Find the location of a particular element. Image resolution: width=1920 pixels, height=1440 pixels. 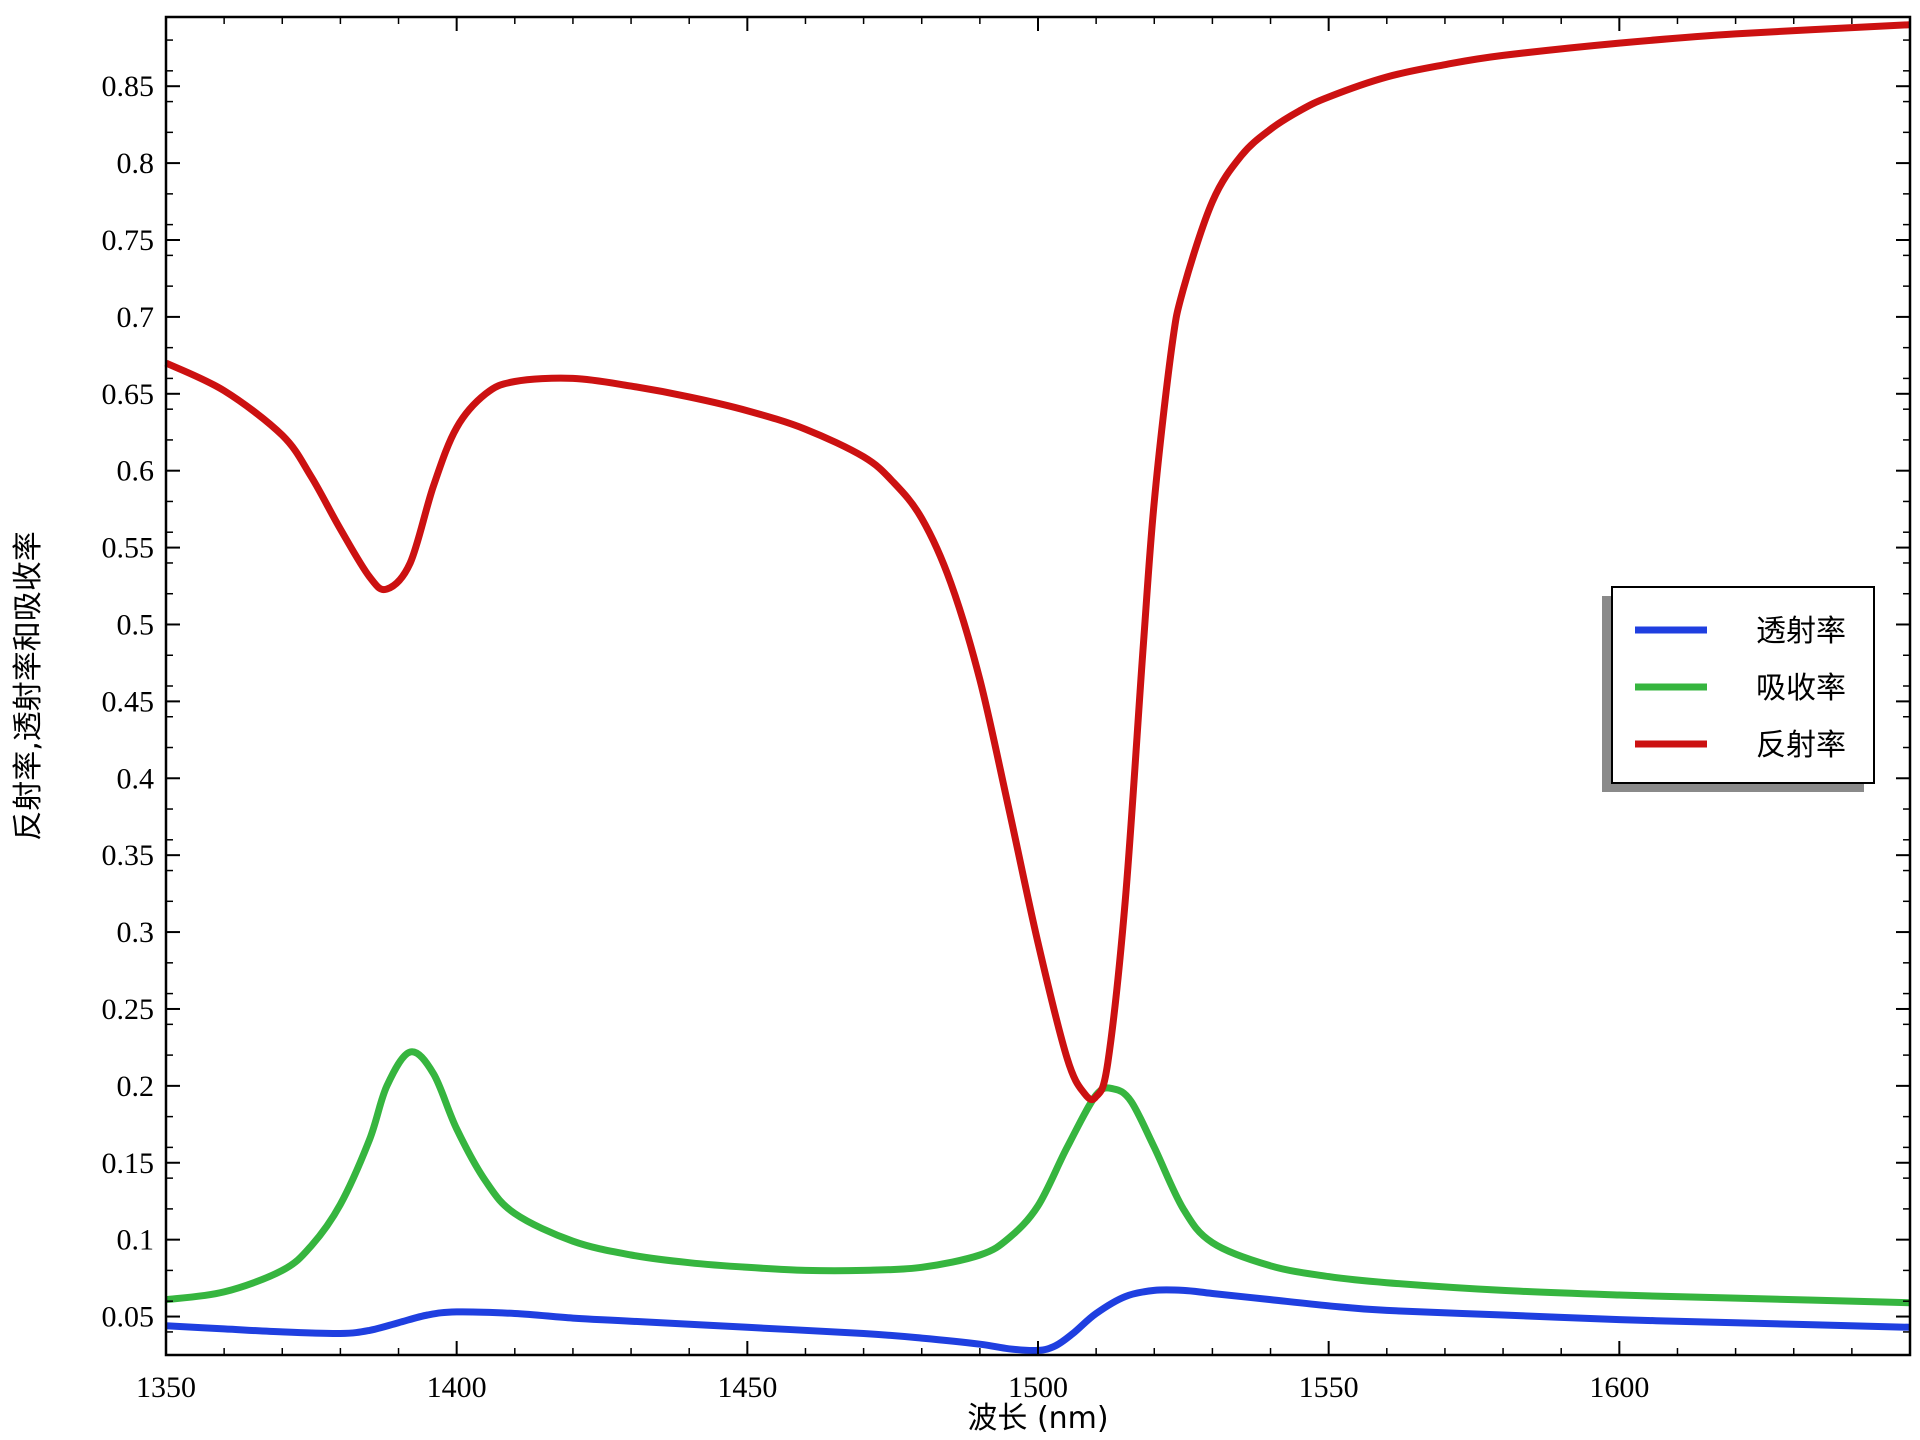

y-tick-label-3: 0.2 is located at coordinates (136, 1086).